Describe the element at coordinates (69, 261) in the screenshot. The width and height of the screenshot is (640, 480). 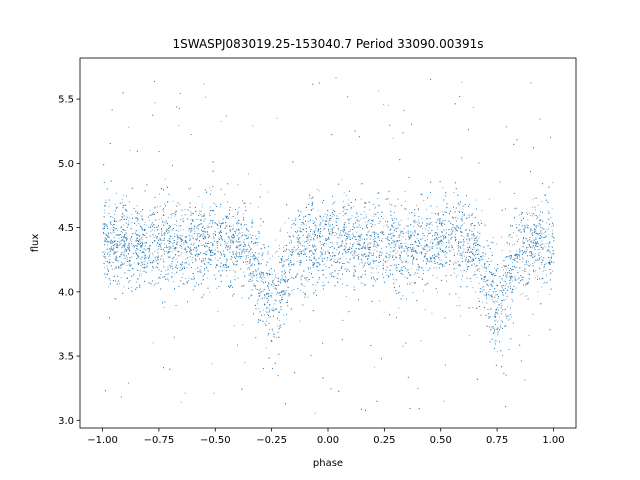
I see `y-axis-ticks: 3.0 3.5 4.0 4.5 5.0 5.5` at that location.